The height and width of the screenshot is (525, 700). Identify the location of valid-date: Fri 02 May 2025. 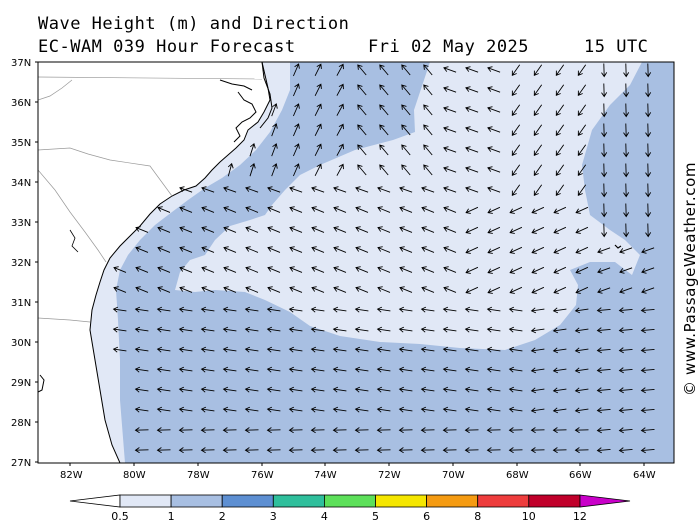
(449, 47).